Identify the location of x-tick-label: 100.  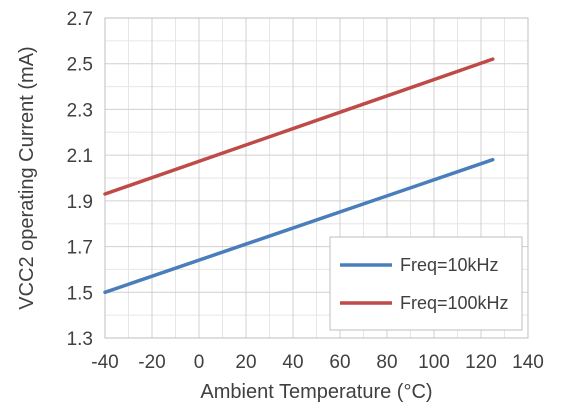
(434, 362).